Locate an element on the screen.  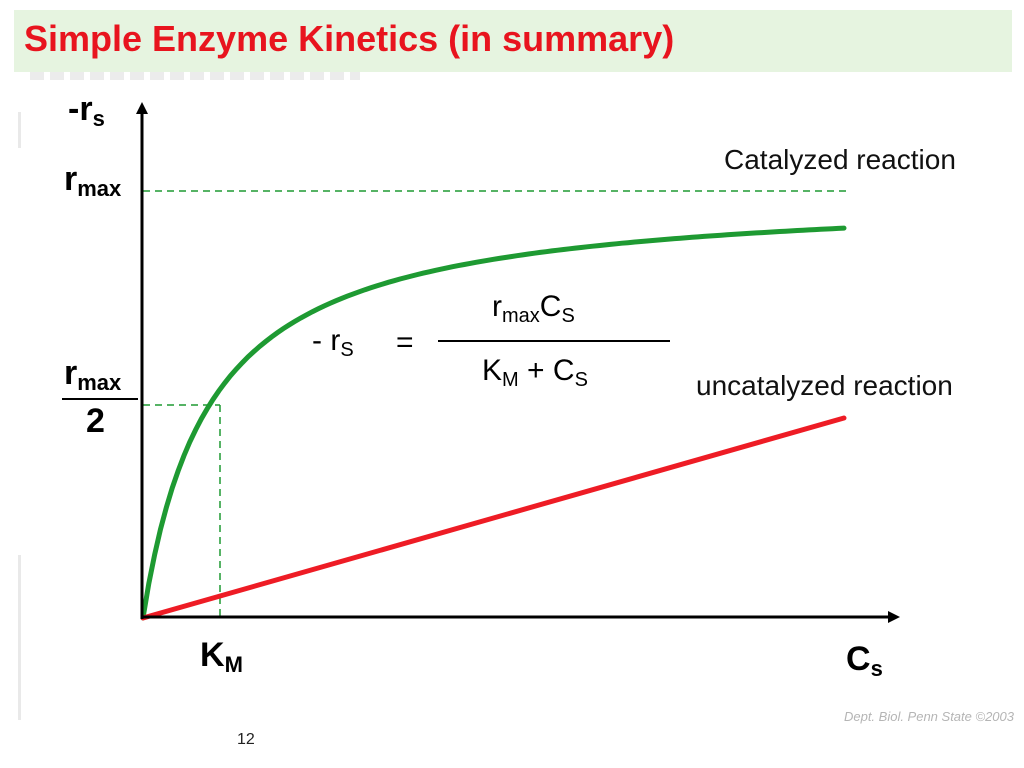
equation-den-plus: + is located at coordinates (536, 370).